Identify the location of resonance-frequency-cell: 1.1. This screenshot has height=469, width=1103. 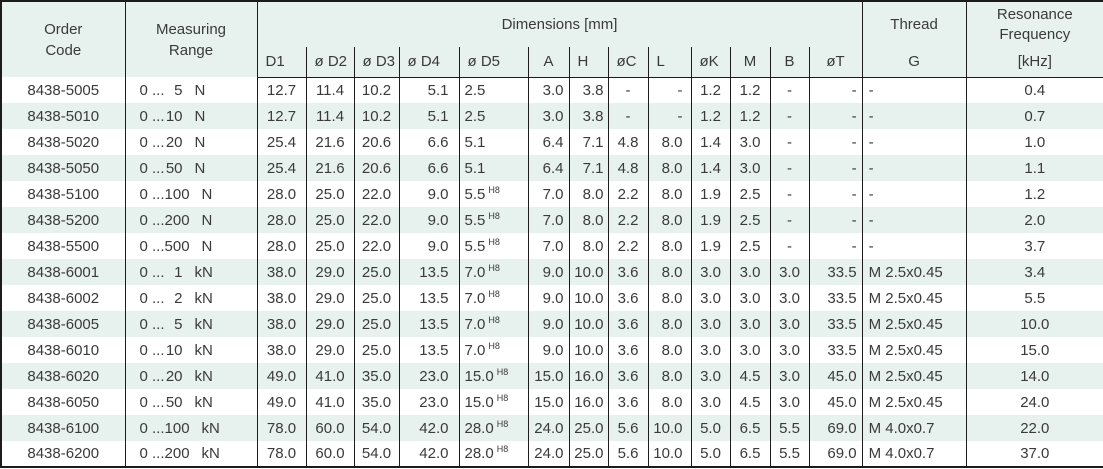
(1034, 168).